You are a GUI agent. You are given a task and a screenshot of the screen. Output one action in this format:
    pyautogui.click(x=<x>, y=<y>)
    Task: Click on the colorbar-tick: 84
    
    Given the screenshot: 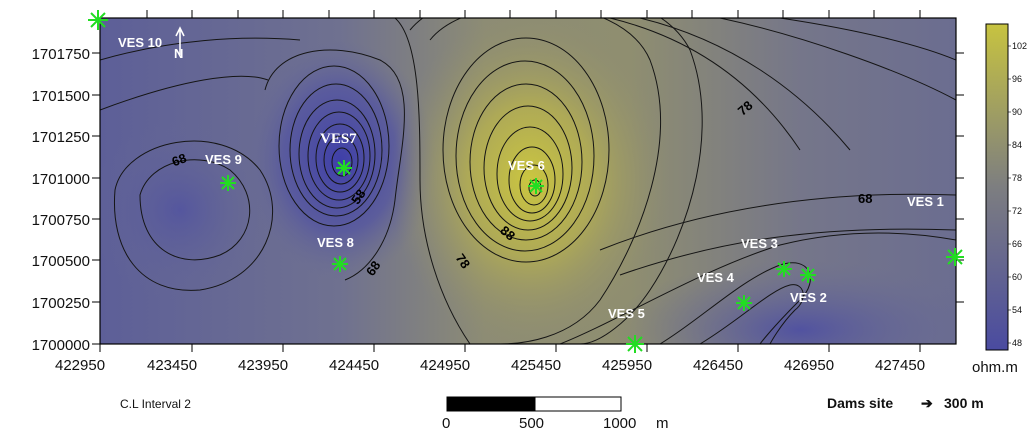 What is the action you would take?
    pyautogui.click(x=1017, y=145)
    